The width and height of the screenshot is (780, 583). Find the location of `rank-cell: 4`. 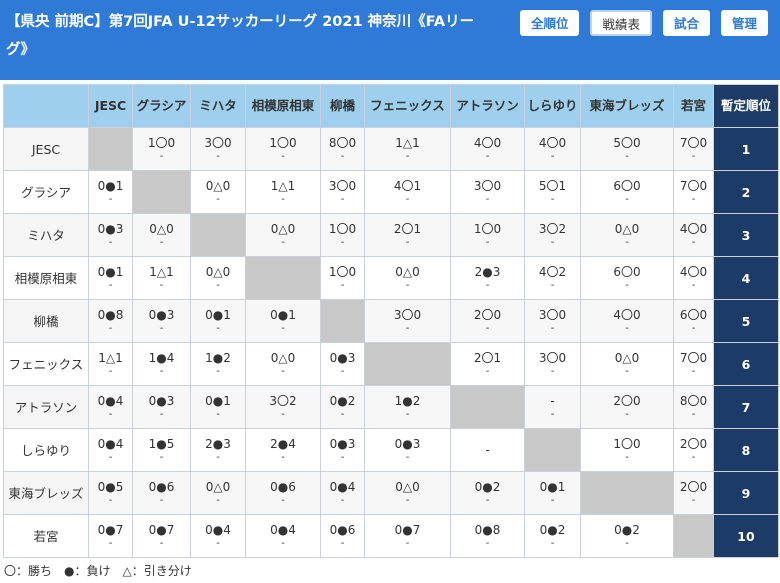

rank-cell: 4 is located at coordinates (746, 278).